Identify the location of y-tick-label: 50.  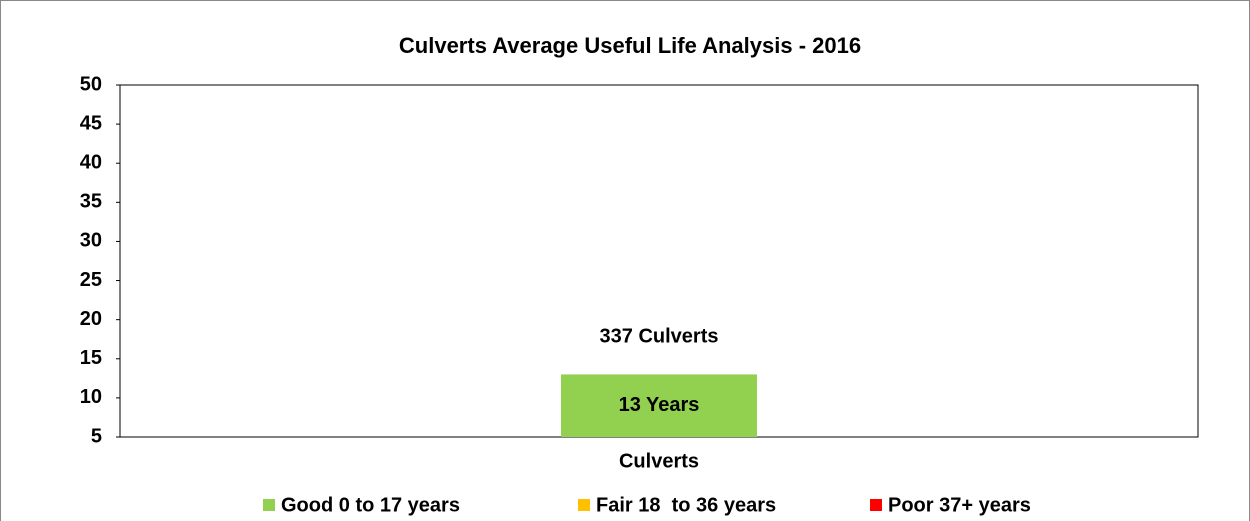
(91, 84).